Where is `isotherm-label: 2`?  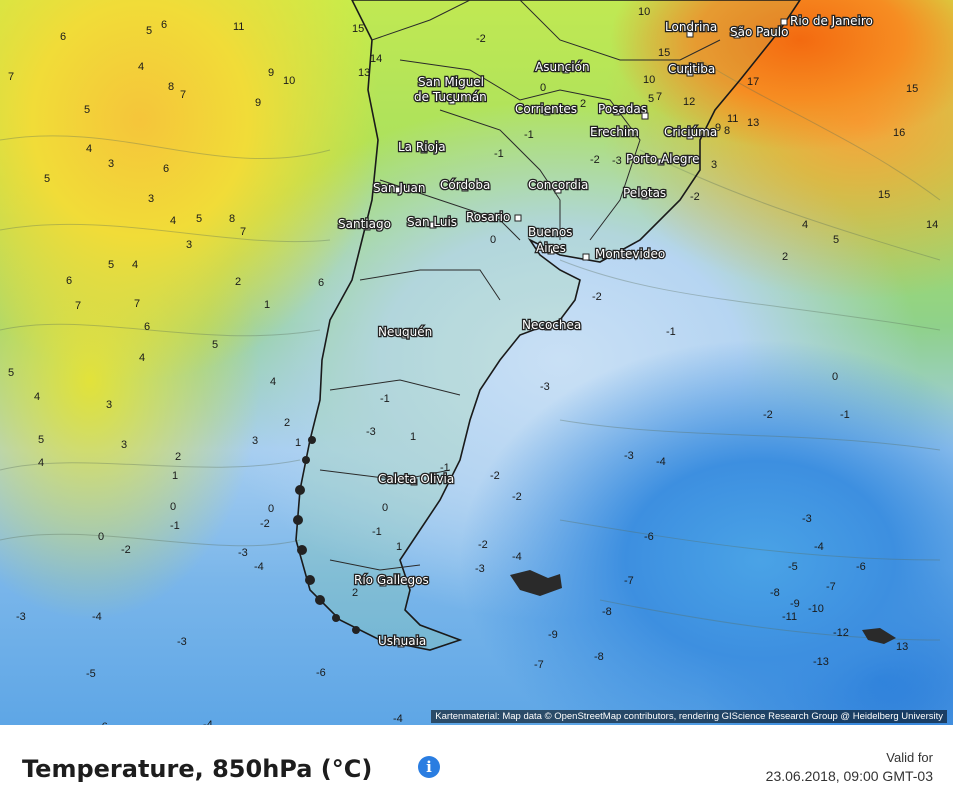 isotherm-label: 2 is located at coordinates (238, 282).